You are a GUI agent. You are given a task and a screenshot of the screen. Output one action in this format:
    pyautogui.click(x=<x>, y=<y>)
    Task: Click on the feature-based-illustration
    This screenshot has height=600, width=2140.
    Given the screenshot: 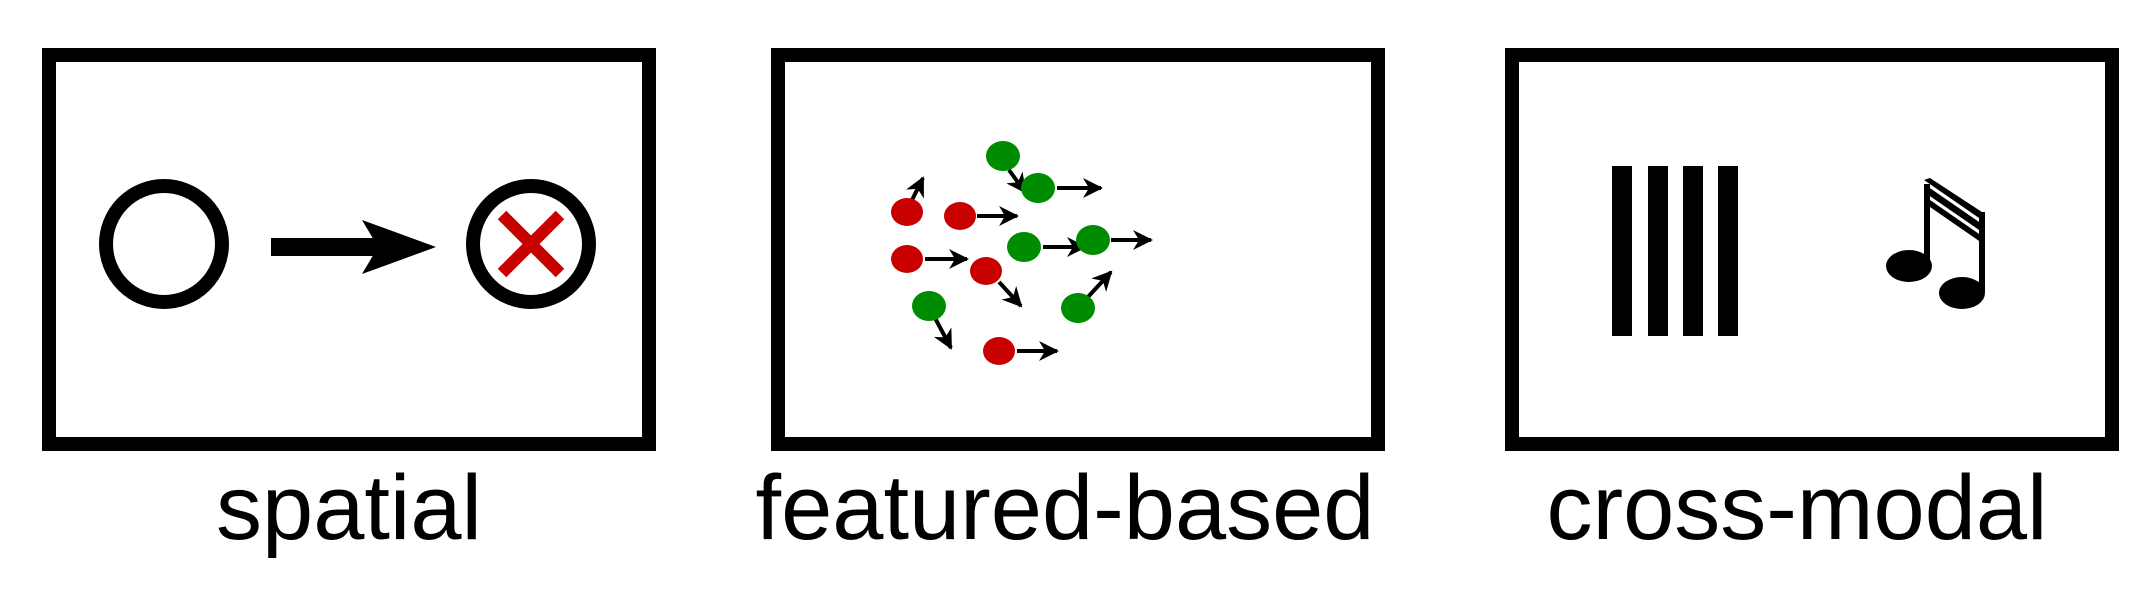 What is the action you would take?
    pyautogui.click(x=1022, y=253)
    